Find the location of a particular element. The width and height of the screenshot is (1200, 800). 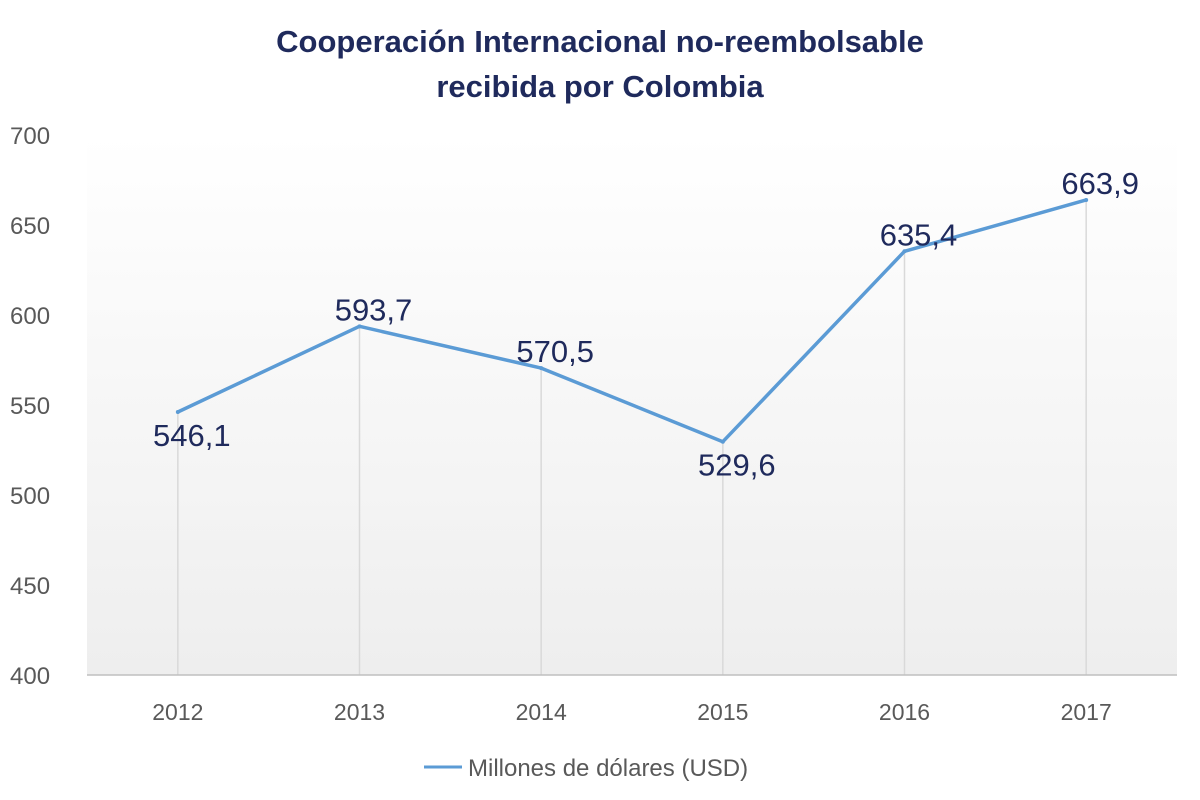

legend-label: Millones de dólares (USD) is located at coordinates (608, 768).